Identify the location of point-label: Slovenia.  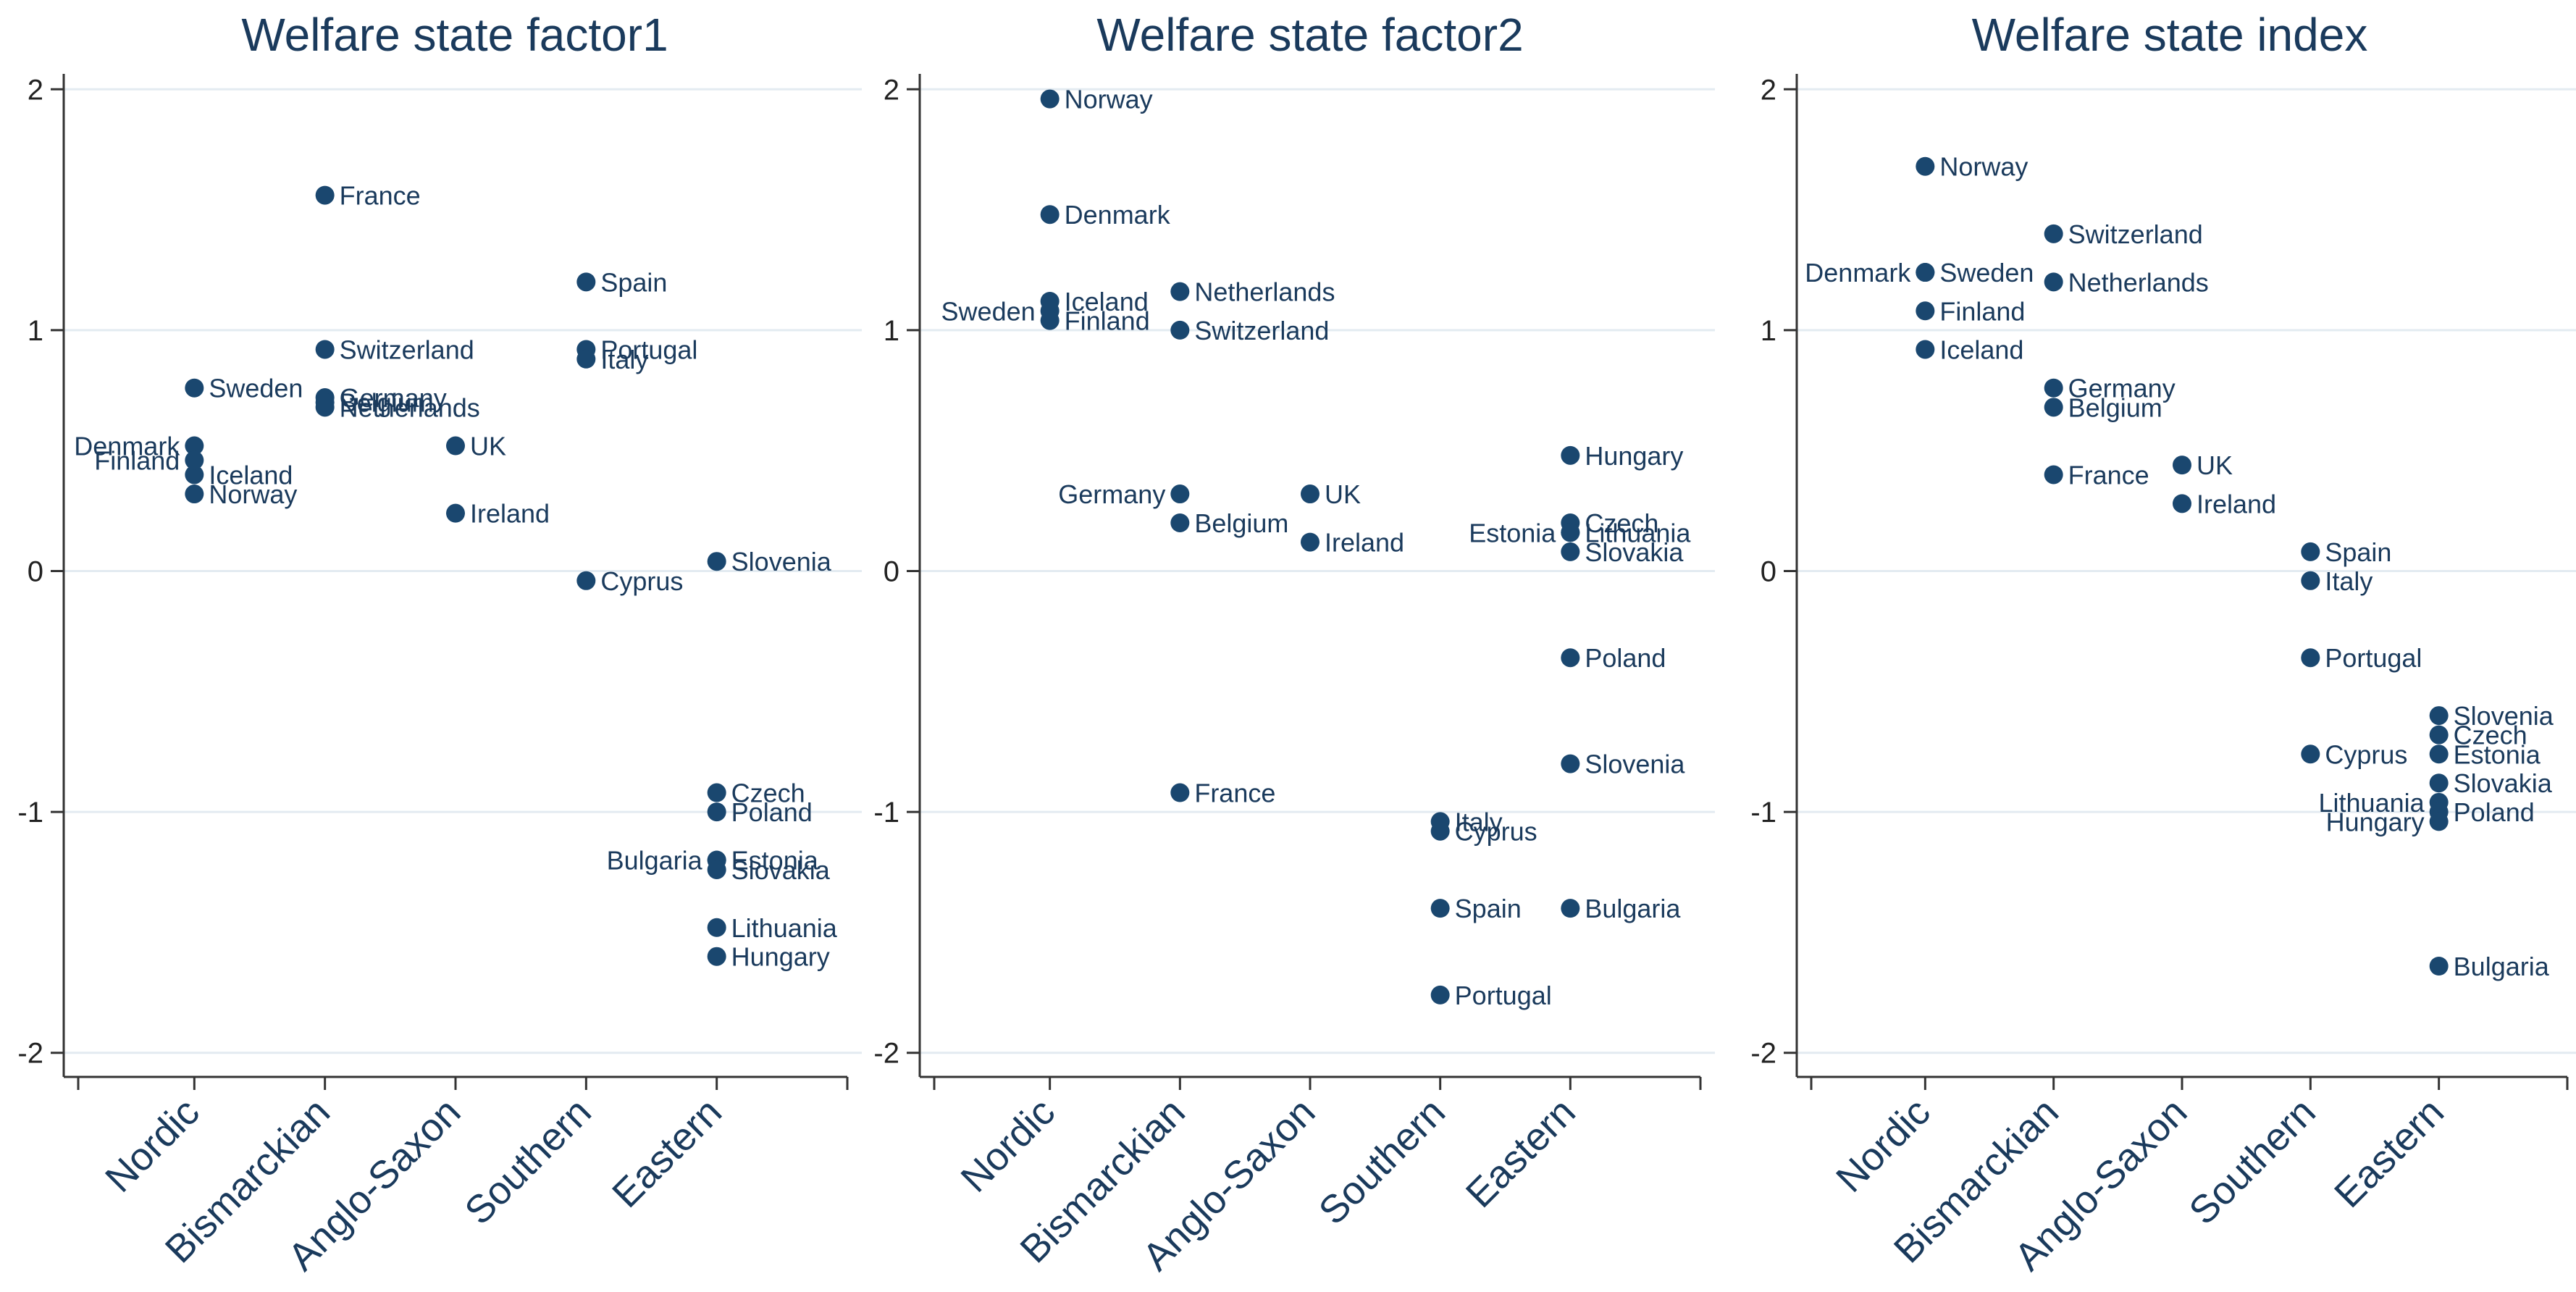
(1635, 764).